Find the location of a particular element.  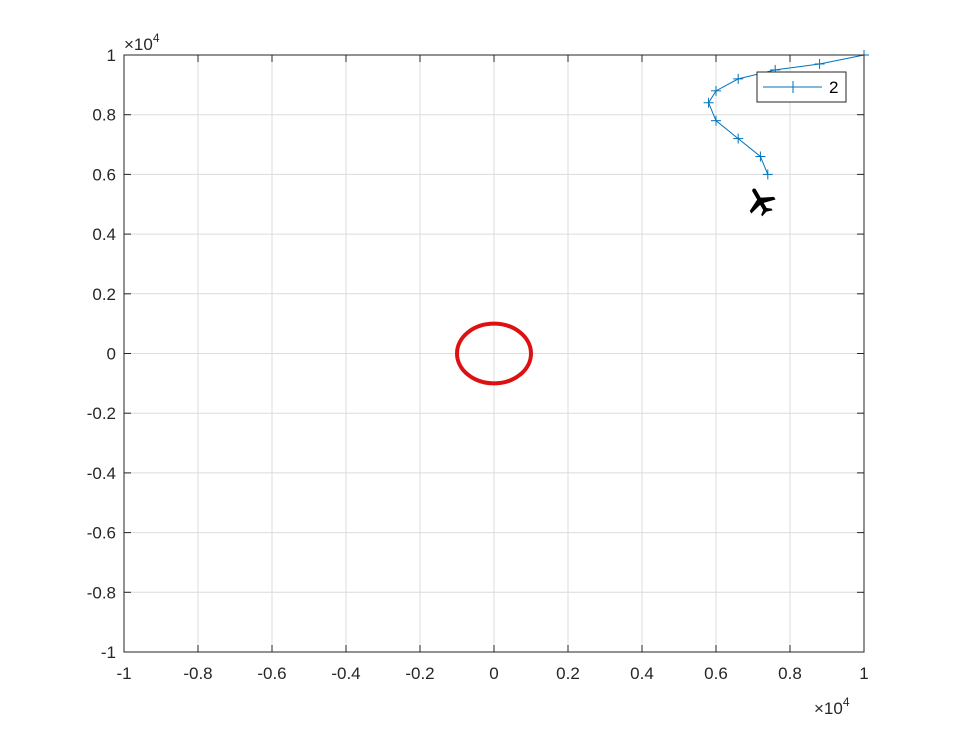

y-tick-label: 0.4 is located at coordinates (104, 234).